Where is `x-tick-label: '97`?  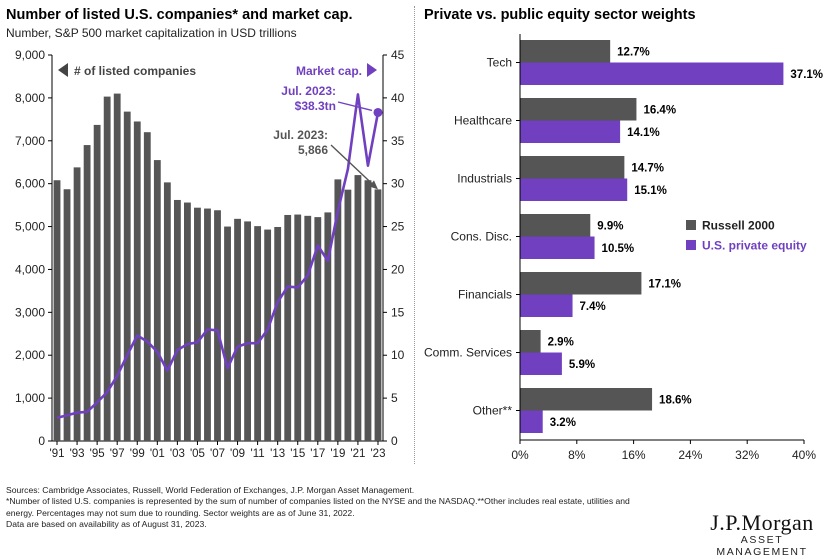
x-tick-label: '97 is located at coordinates (117, 454).